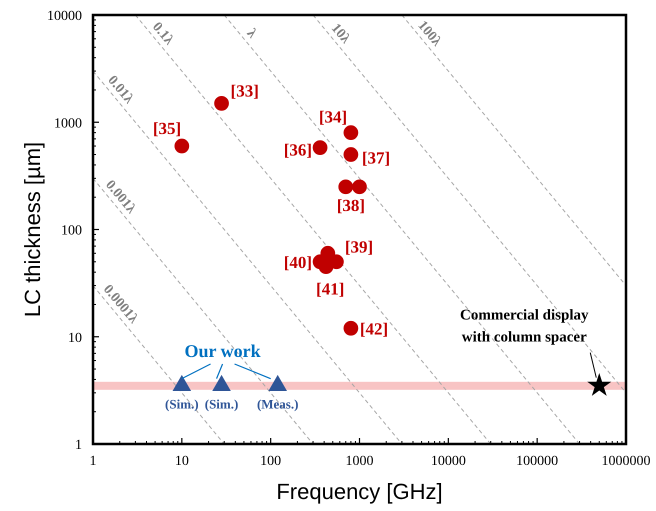 This screenshot has height=511, width=656. What do you see at coordinates (93, 461) in the screenshot?
I see `x-tick-label: 1` at bounding box center [93, 461].